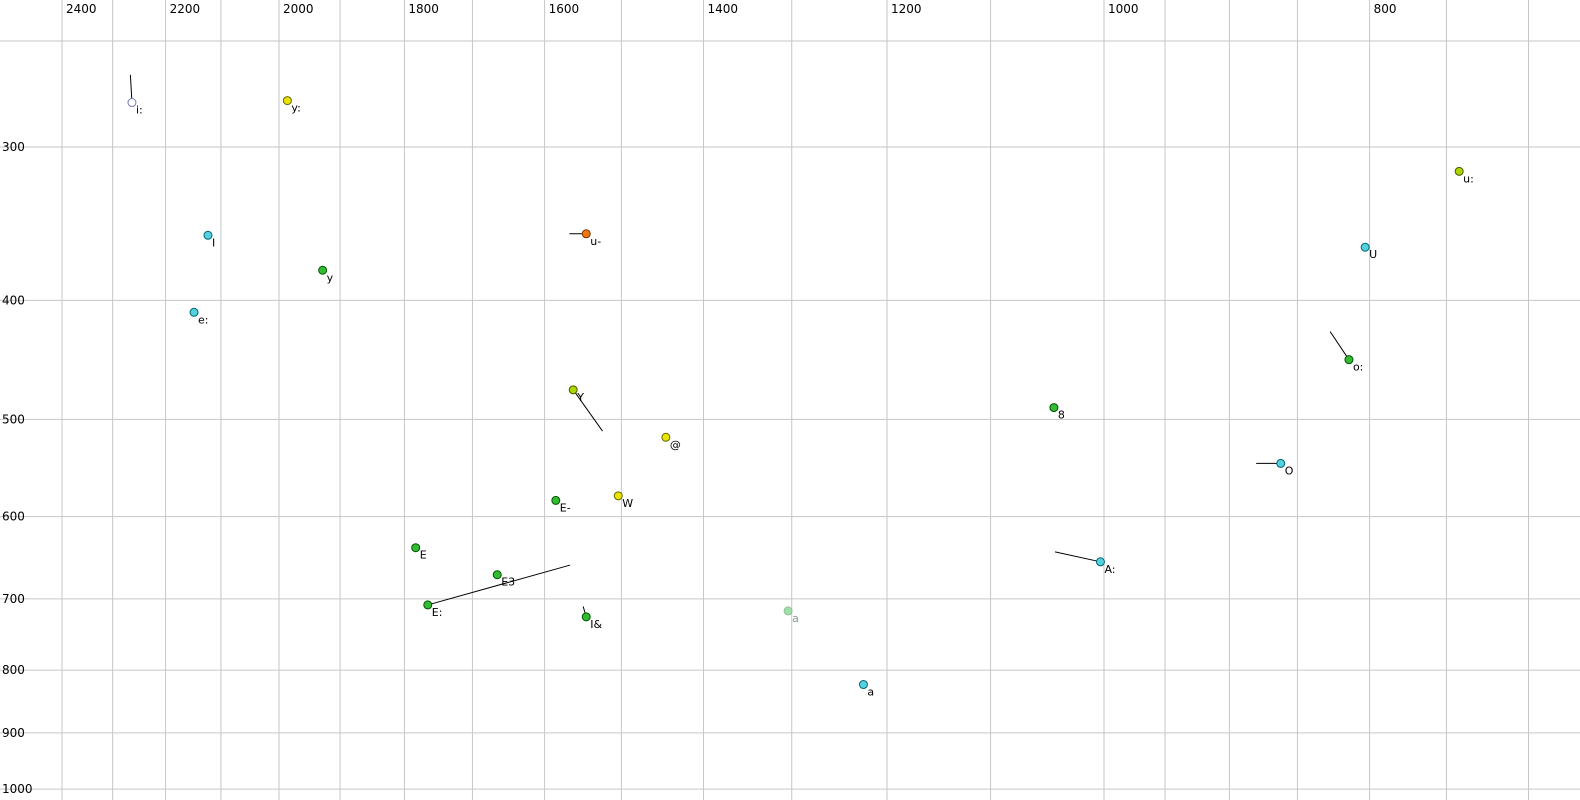 Image resolution: width=1580 pixels, height=800 pixels. Describe the element at coordinates (1468, 178) in the screenshot. I see `point-label: u:` at that location.